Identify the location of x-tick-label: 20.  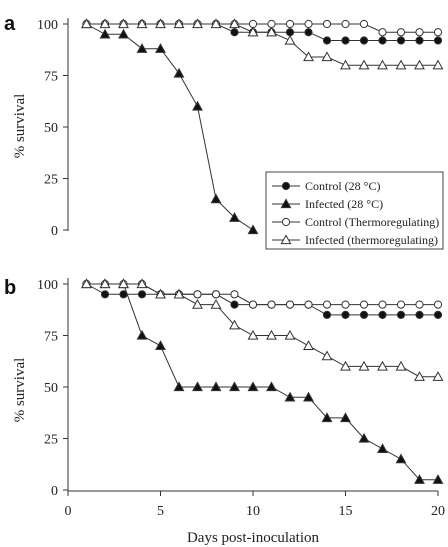
(438, 511).